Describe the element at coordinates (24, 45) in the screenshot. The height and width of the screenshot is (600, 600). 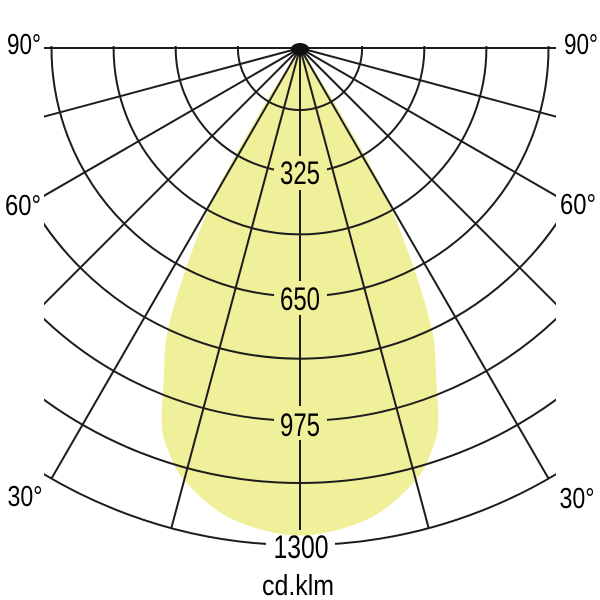
I see `angle-label-90-left: 90°` at that location.